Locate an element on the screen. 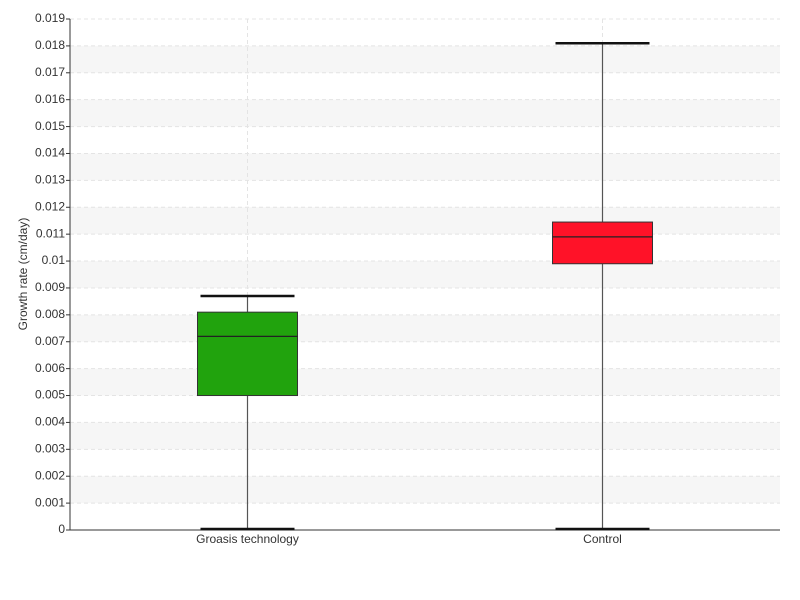 This screenshot has width=800, height=600. y-tick-label: 0.01 is located at coordinates (54, 260).